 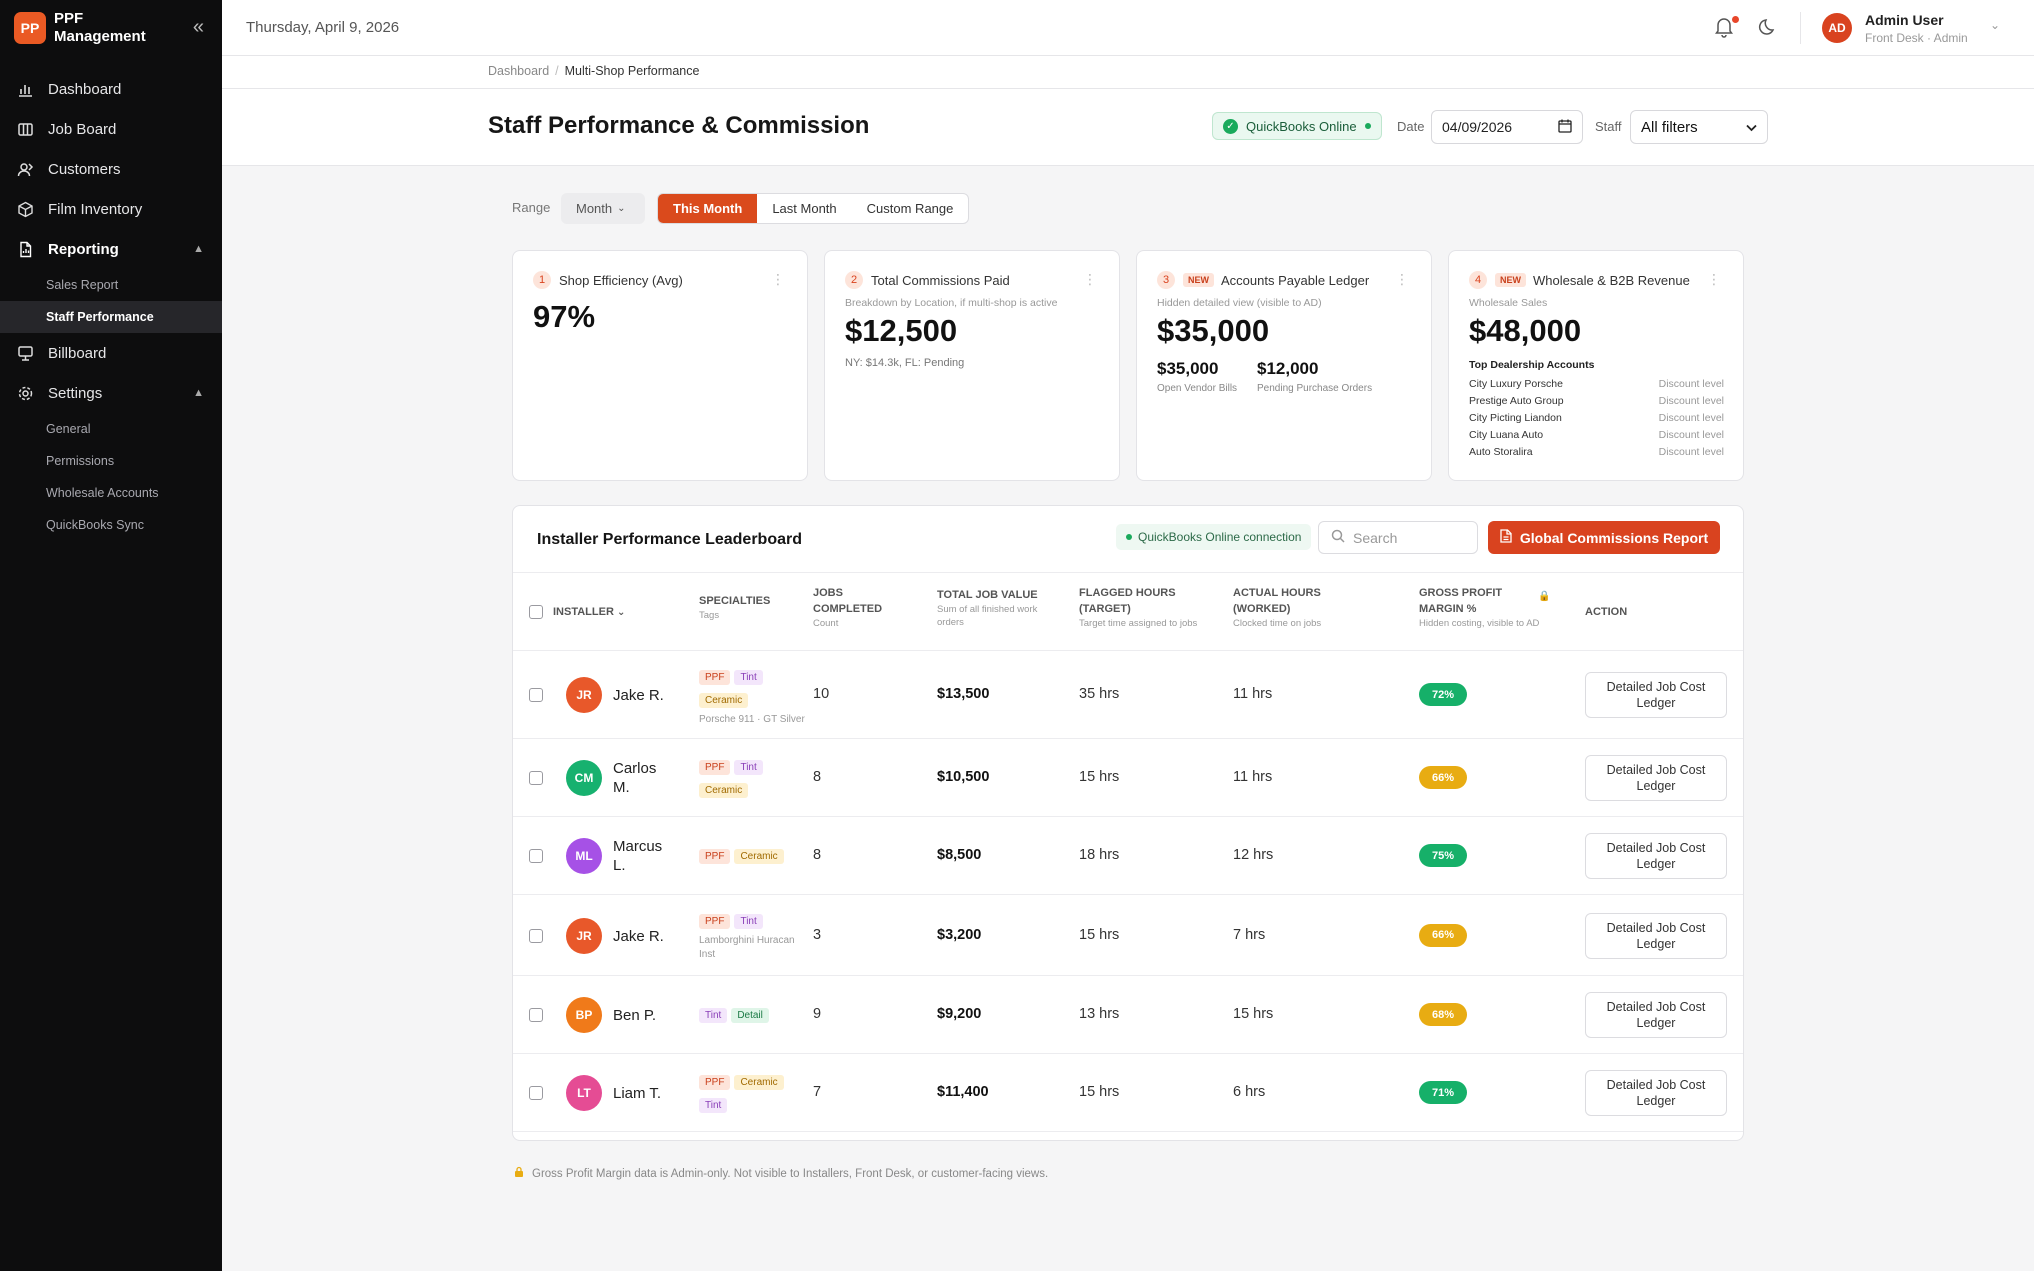 What do you see at coordinates (111, 209) in the screenshot?
I see `sidebar-item-film-inventory: Film Inventory` at bounding box center [111, 209].